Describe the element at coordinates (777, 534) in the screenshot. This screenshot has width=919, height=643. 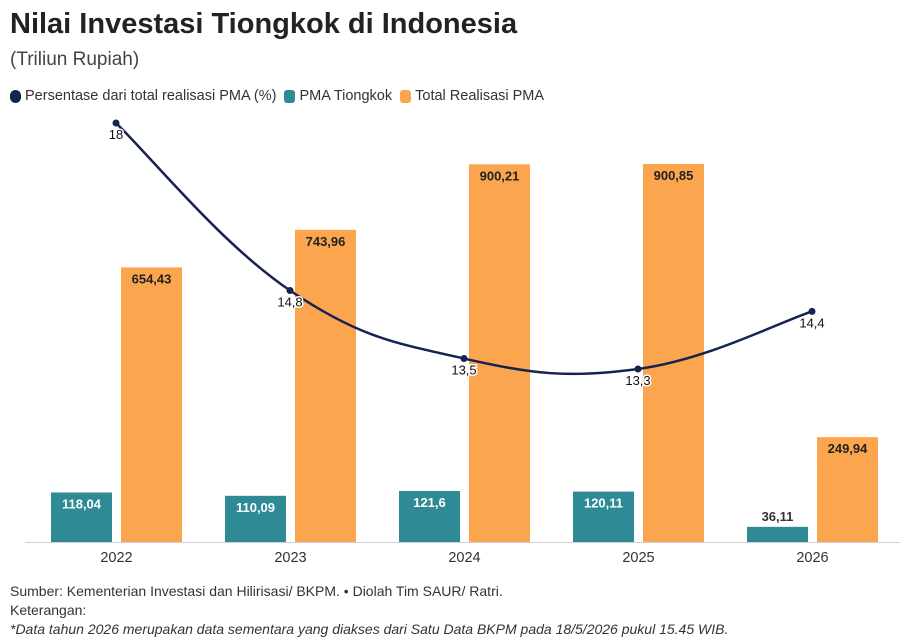
I see `bar-pma-tiongkok-2026` at that location.